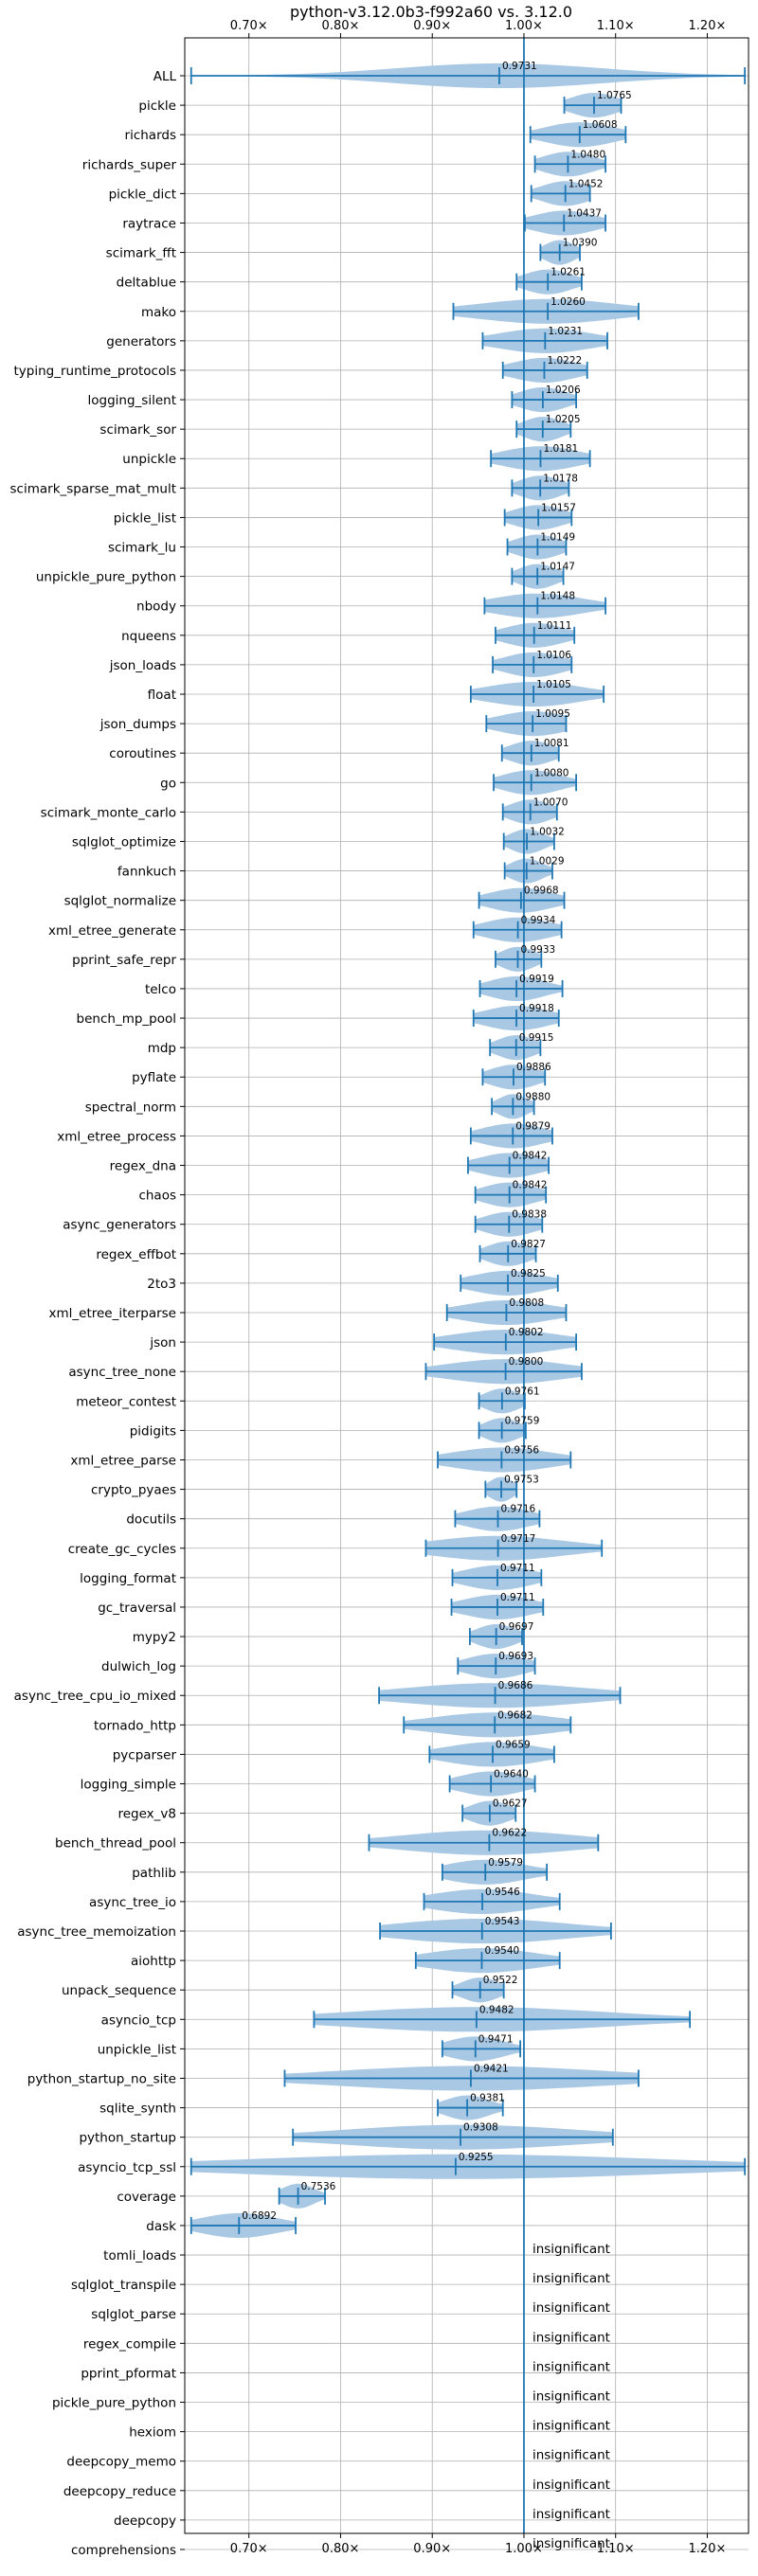 Image resolution: width=758 pixels, height=2576 pixels. Describe the element at coordinates (341, 2549) in the screenshot. I see `tick-label-bottom: 0.80×` at that location.